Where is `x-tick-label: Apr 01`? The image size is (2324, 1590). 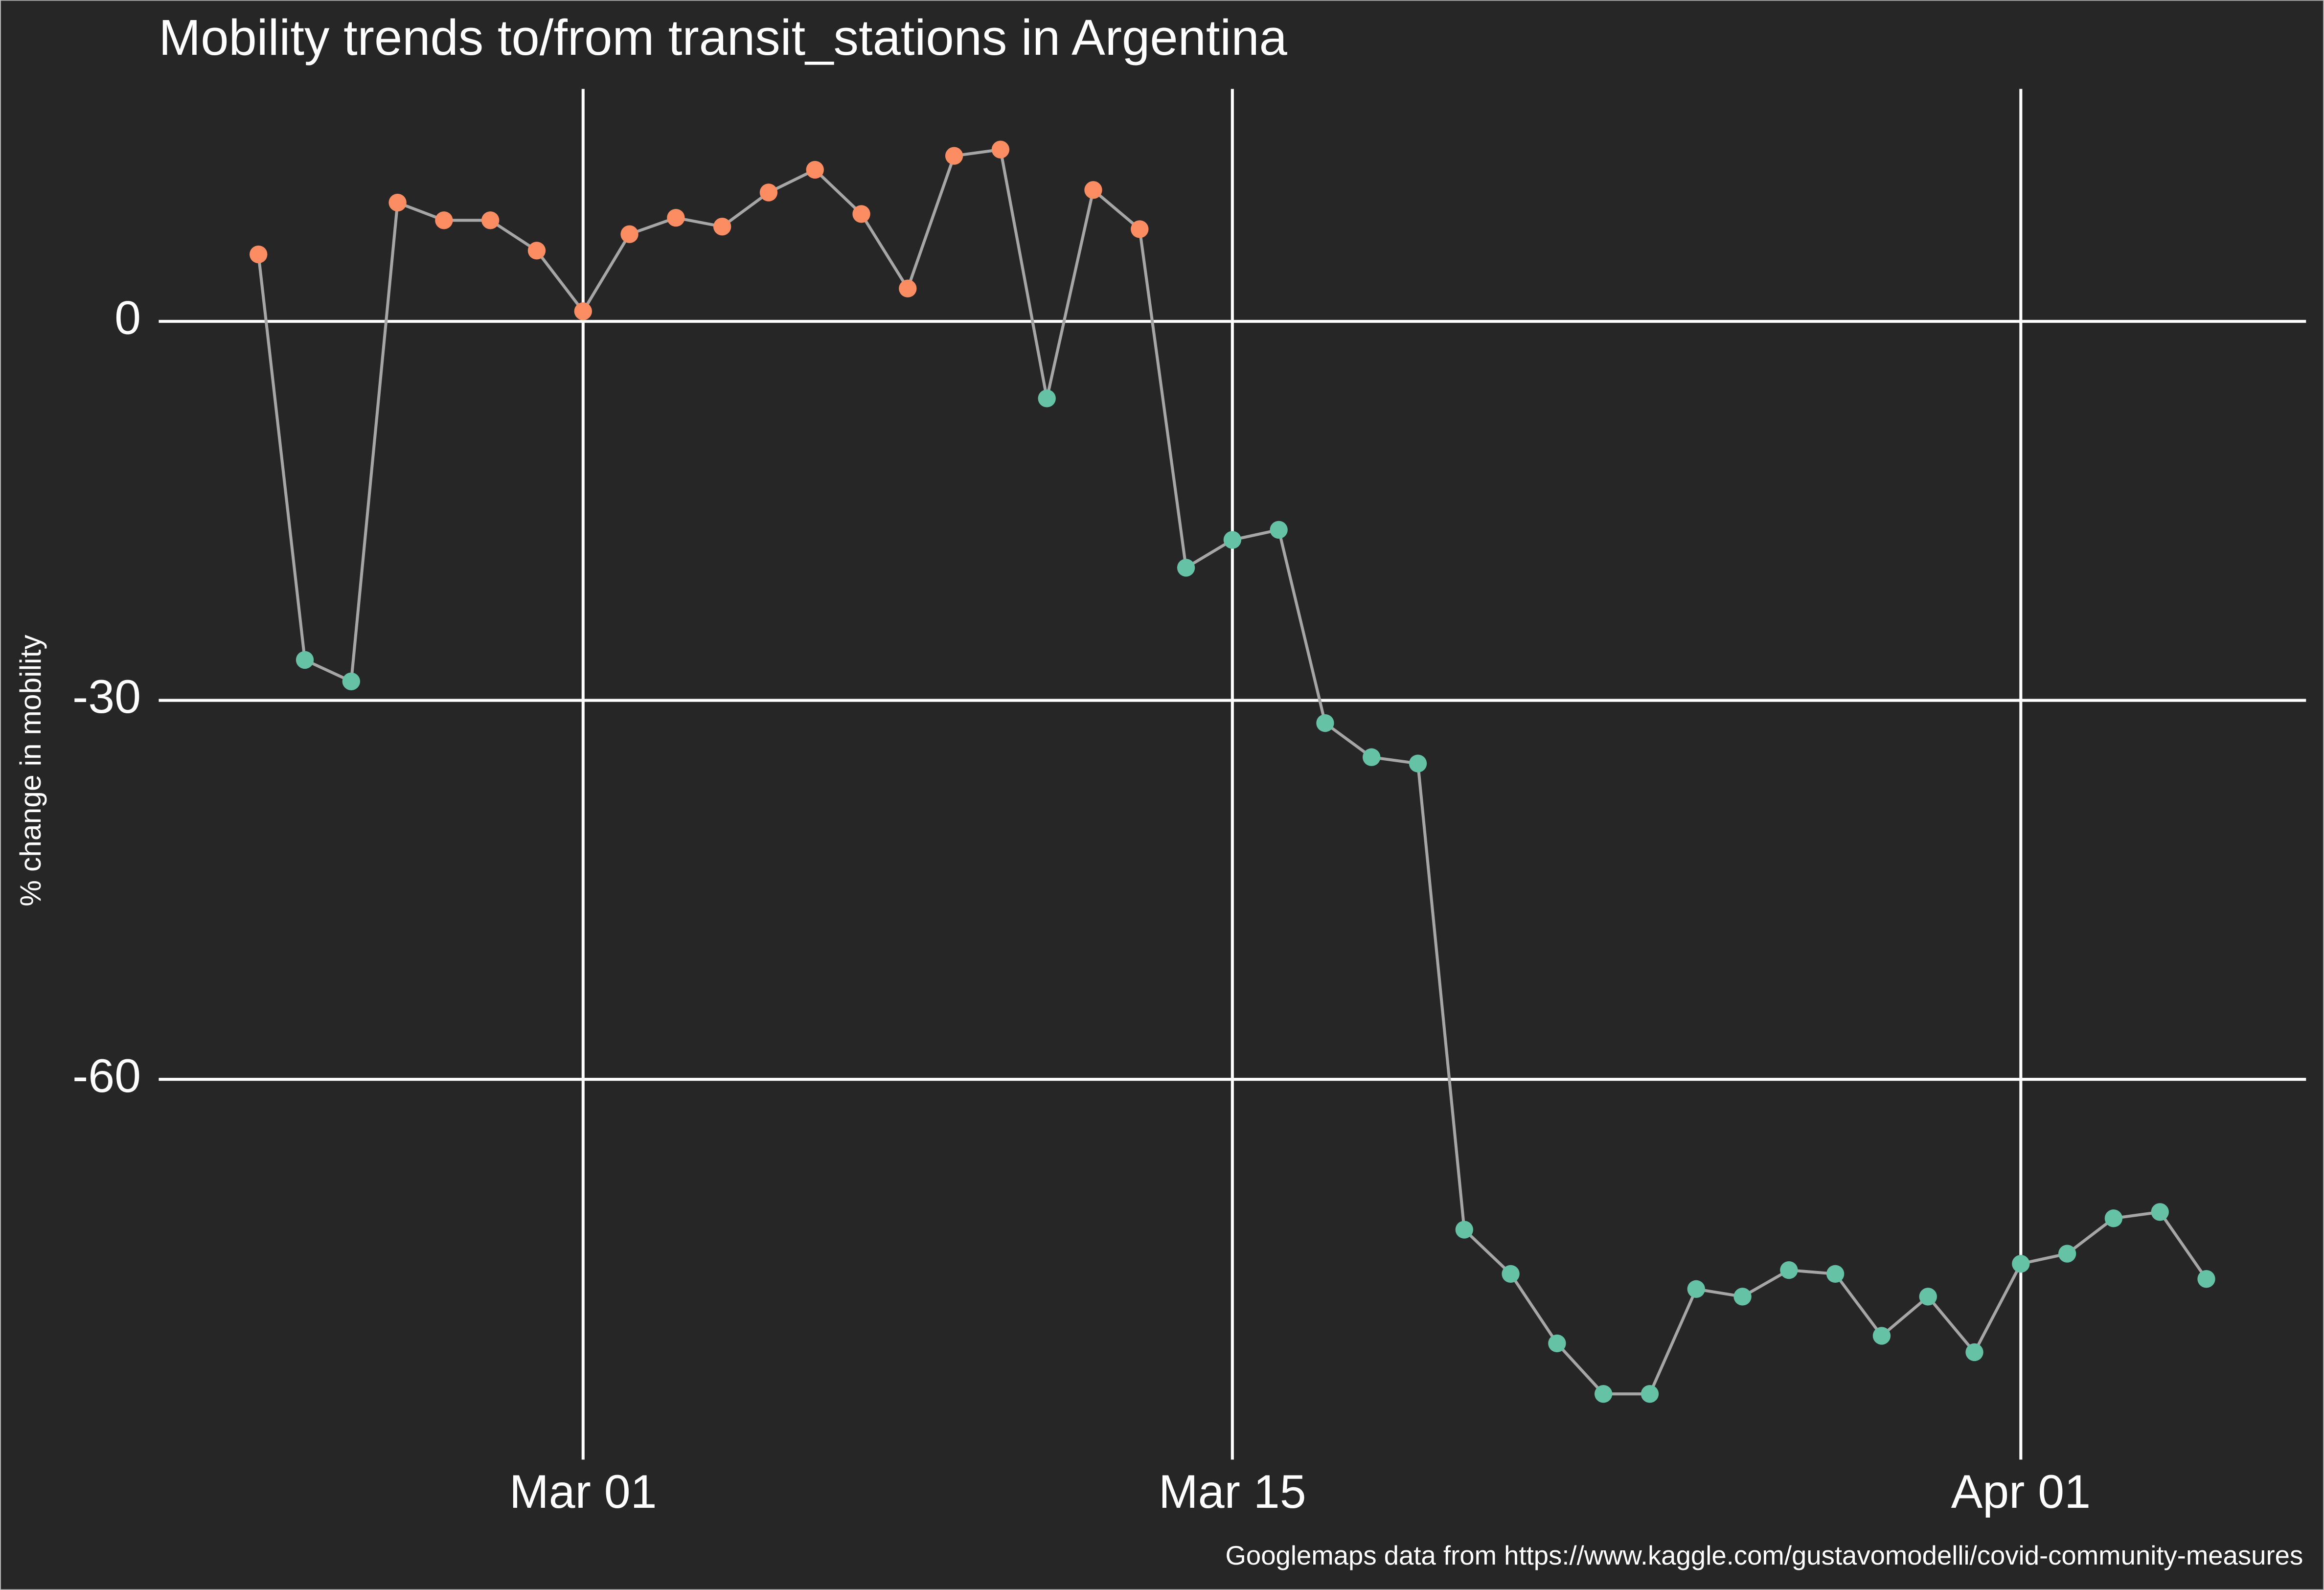 x-tick-label: Apr 01 is located at coordinates (2021, 1492).